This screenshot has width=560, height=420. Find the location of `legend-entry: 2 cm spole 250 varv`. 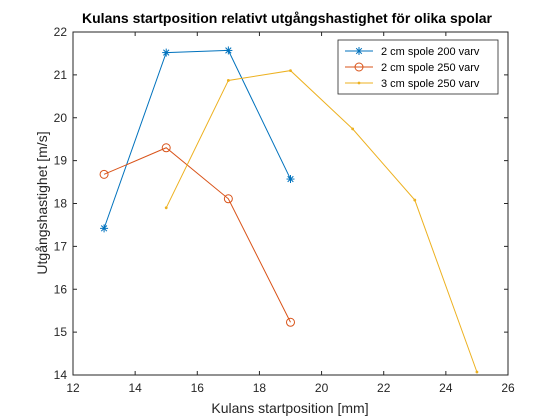

legend-entry: 2 cm spole 250 varv is located at coordinates (412, 68).